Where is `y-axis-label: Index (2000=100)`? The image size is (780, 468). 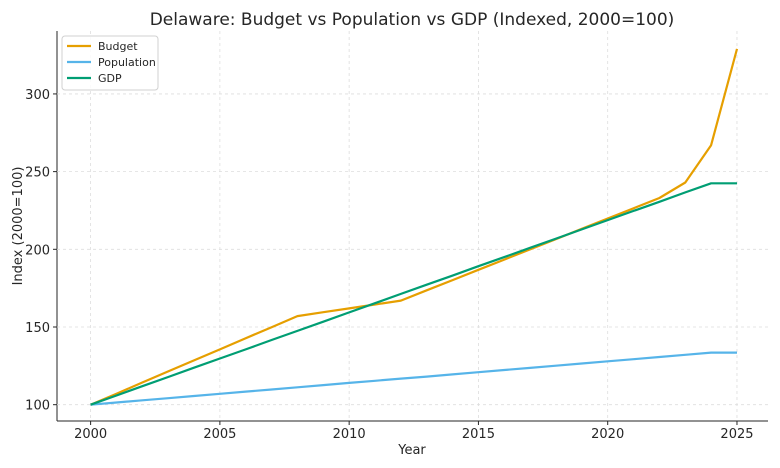 y-axis-label: Index (2000=100) is located at coordinates (18, 226).